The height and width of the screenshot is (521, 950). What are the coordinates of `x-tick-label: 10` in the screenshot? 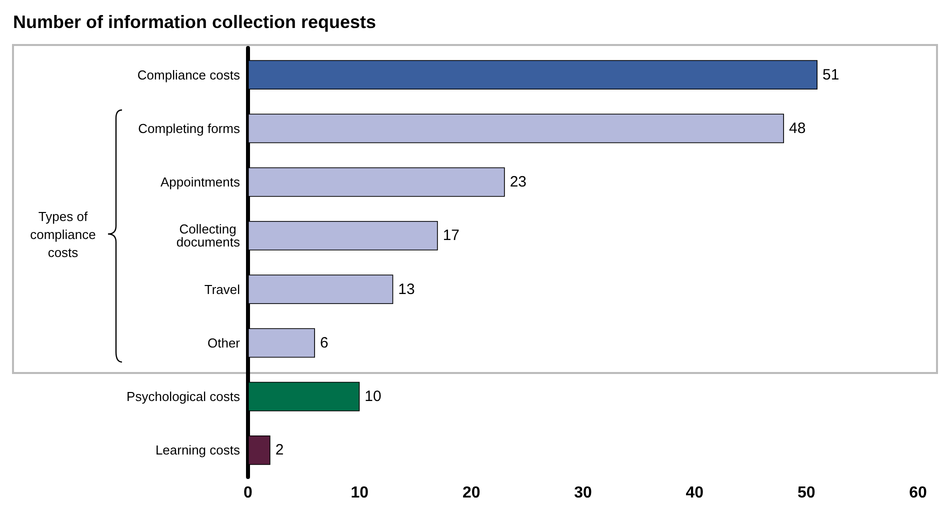 It's located at (359, 493).